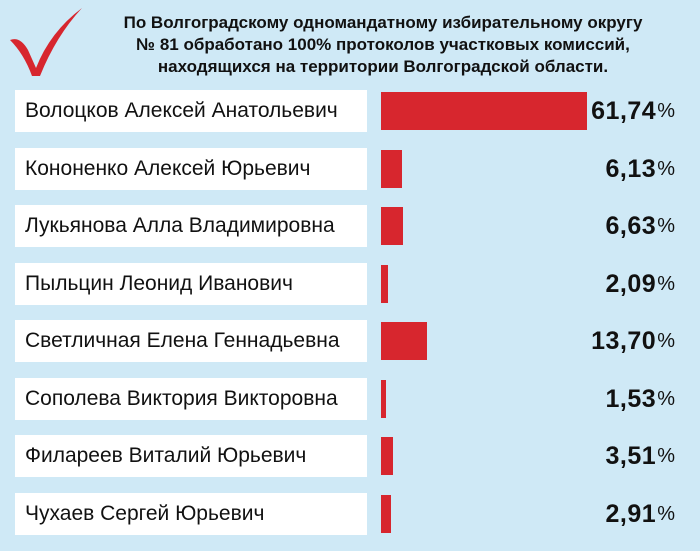 This screenshot has height=551, width=700. I want to click on candidate-name: Сополева Виктория Викторовна, so click(191, 399).